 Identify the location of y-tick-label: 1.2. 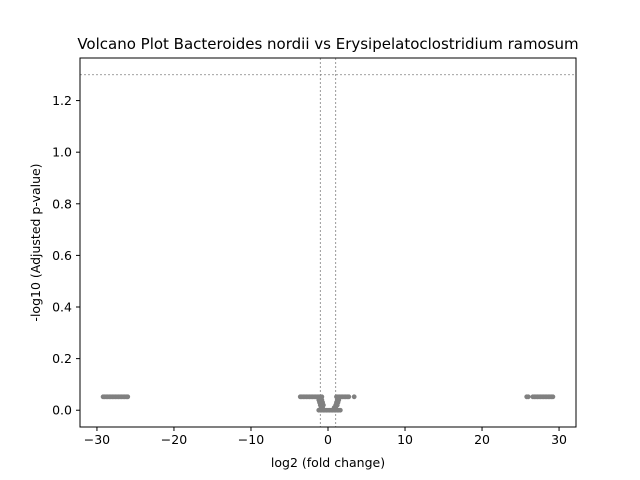
(62, 100).